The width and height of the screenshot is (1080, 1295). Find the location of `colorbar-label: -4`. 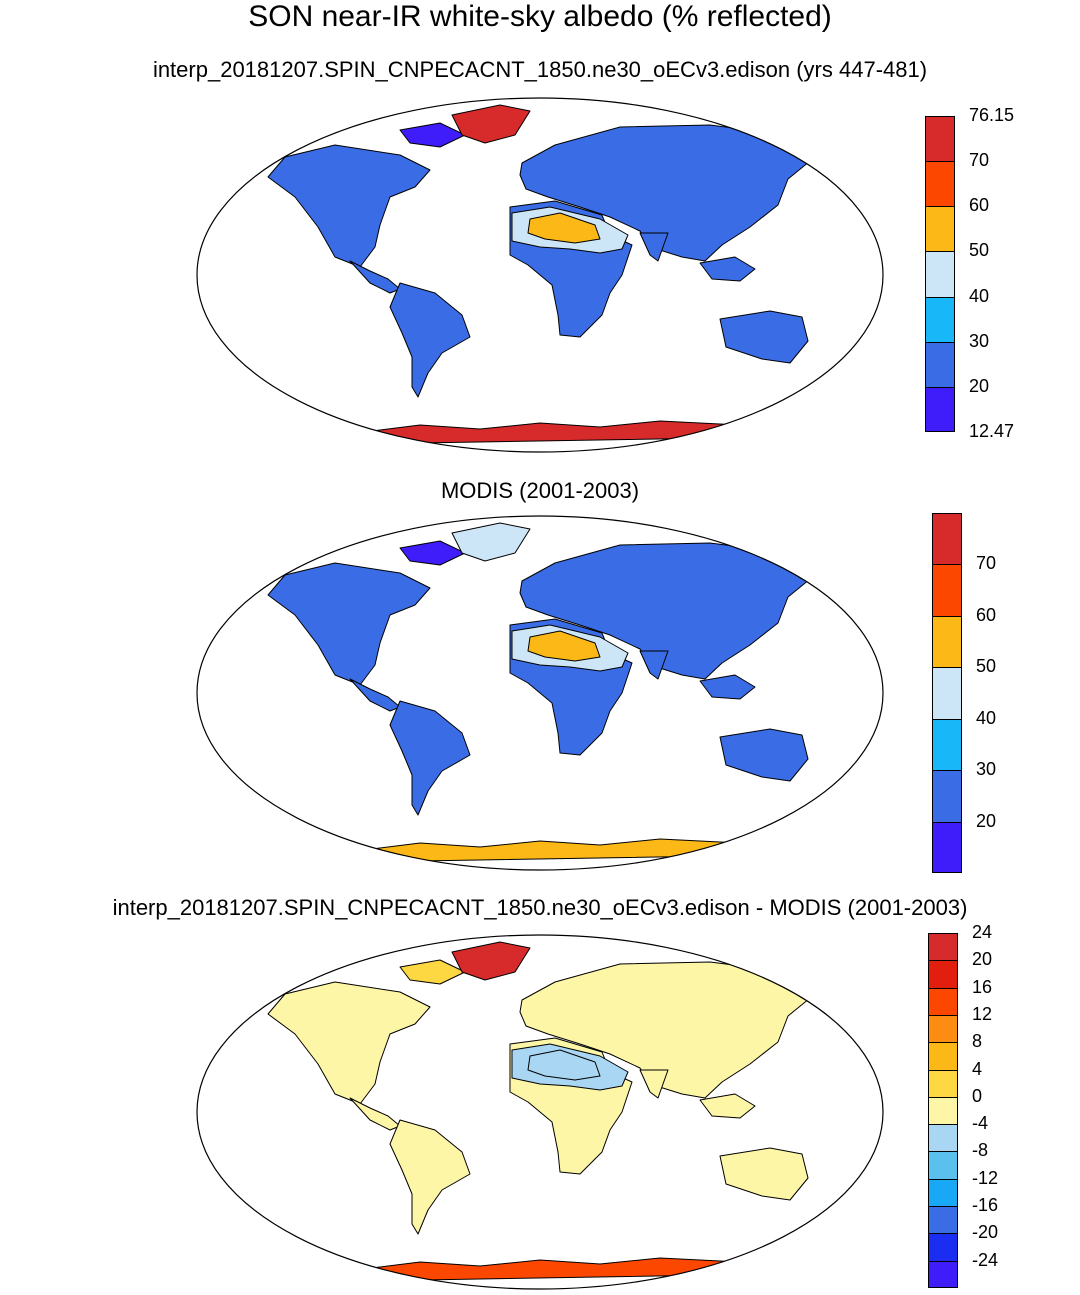

colorbar-label: -4 is located at coordinates (980, 1123).